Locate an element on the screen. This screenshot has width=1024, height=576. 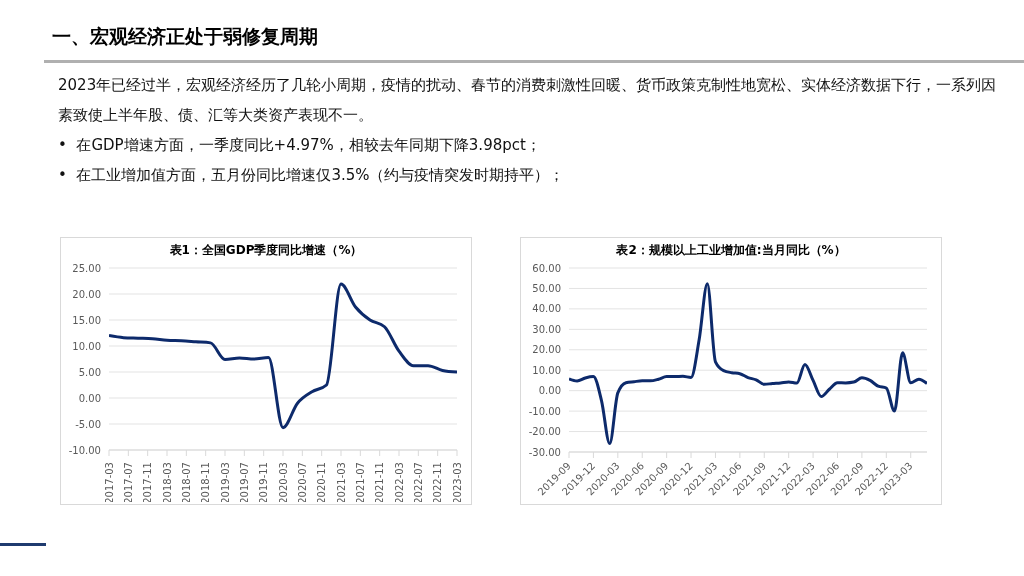
text: 2023年已经过半，宏观经济经历了几轮小周期，疫情的扰动、春节的消费刺激性回暖、货币政策克制性地宽松、实体经济数据下行，一系列因素致使上半年股、债、汇等大类资产表现不一。 is located at coordinates (528, 100).